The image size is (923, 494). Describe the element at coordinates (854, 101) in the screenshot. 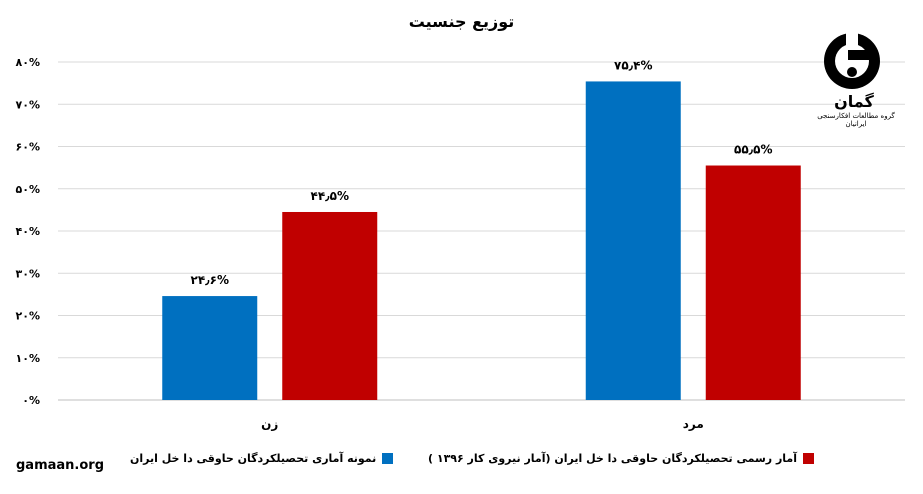

I see `logo-name: گمان` at that location.